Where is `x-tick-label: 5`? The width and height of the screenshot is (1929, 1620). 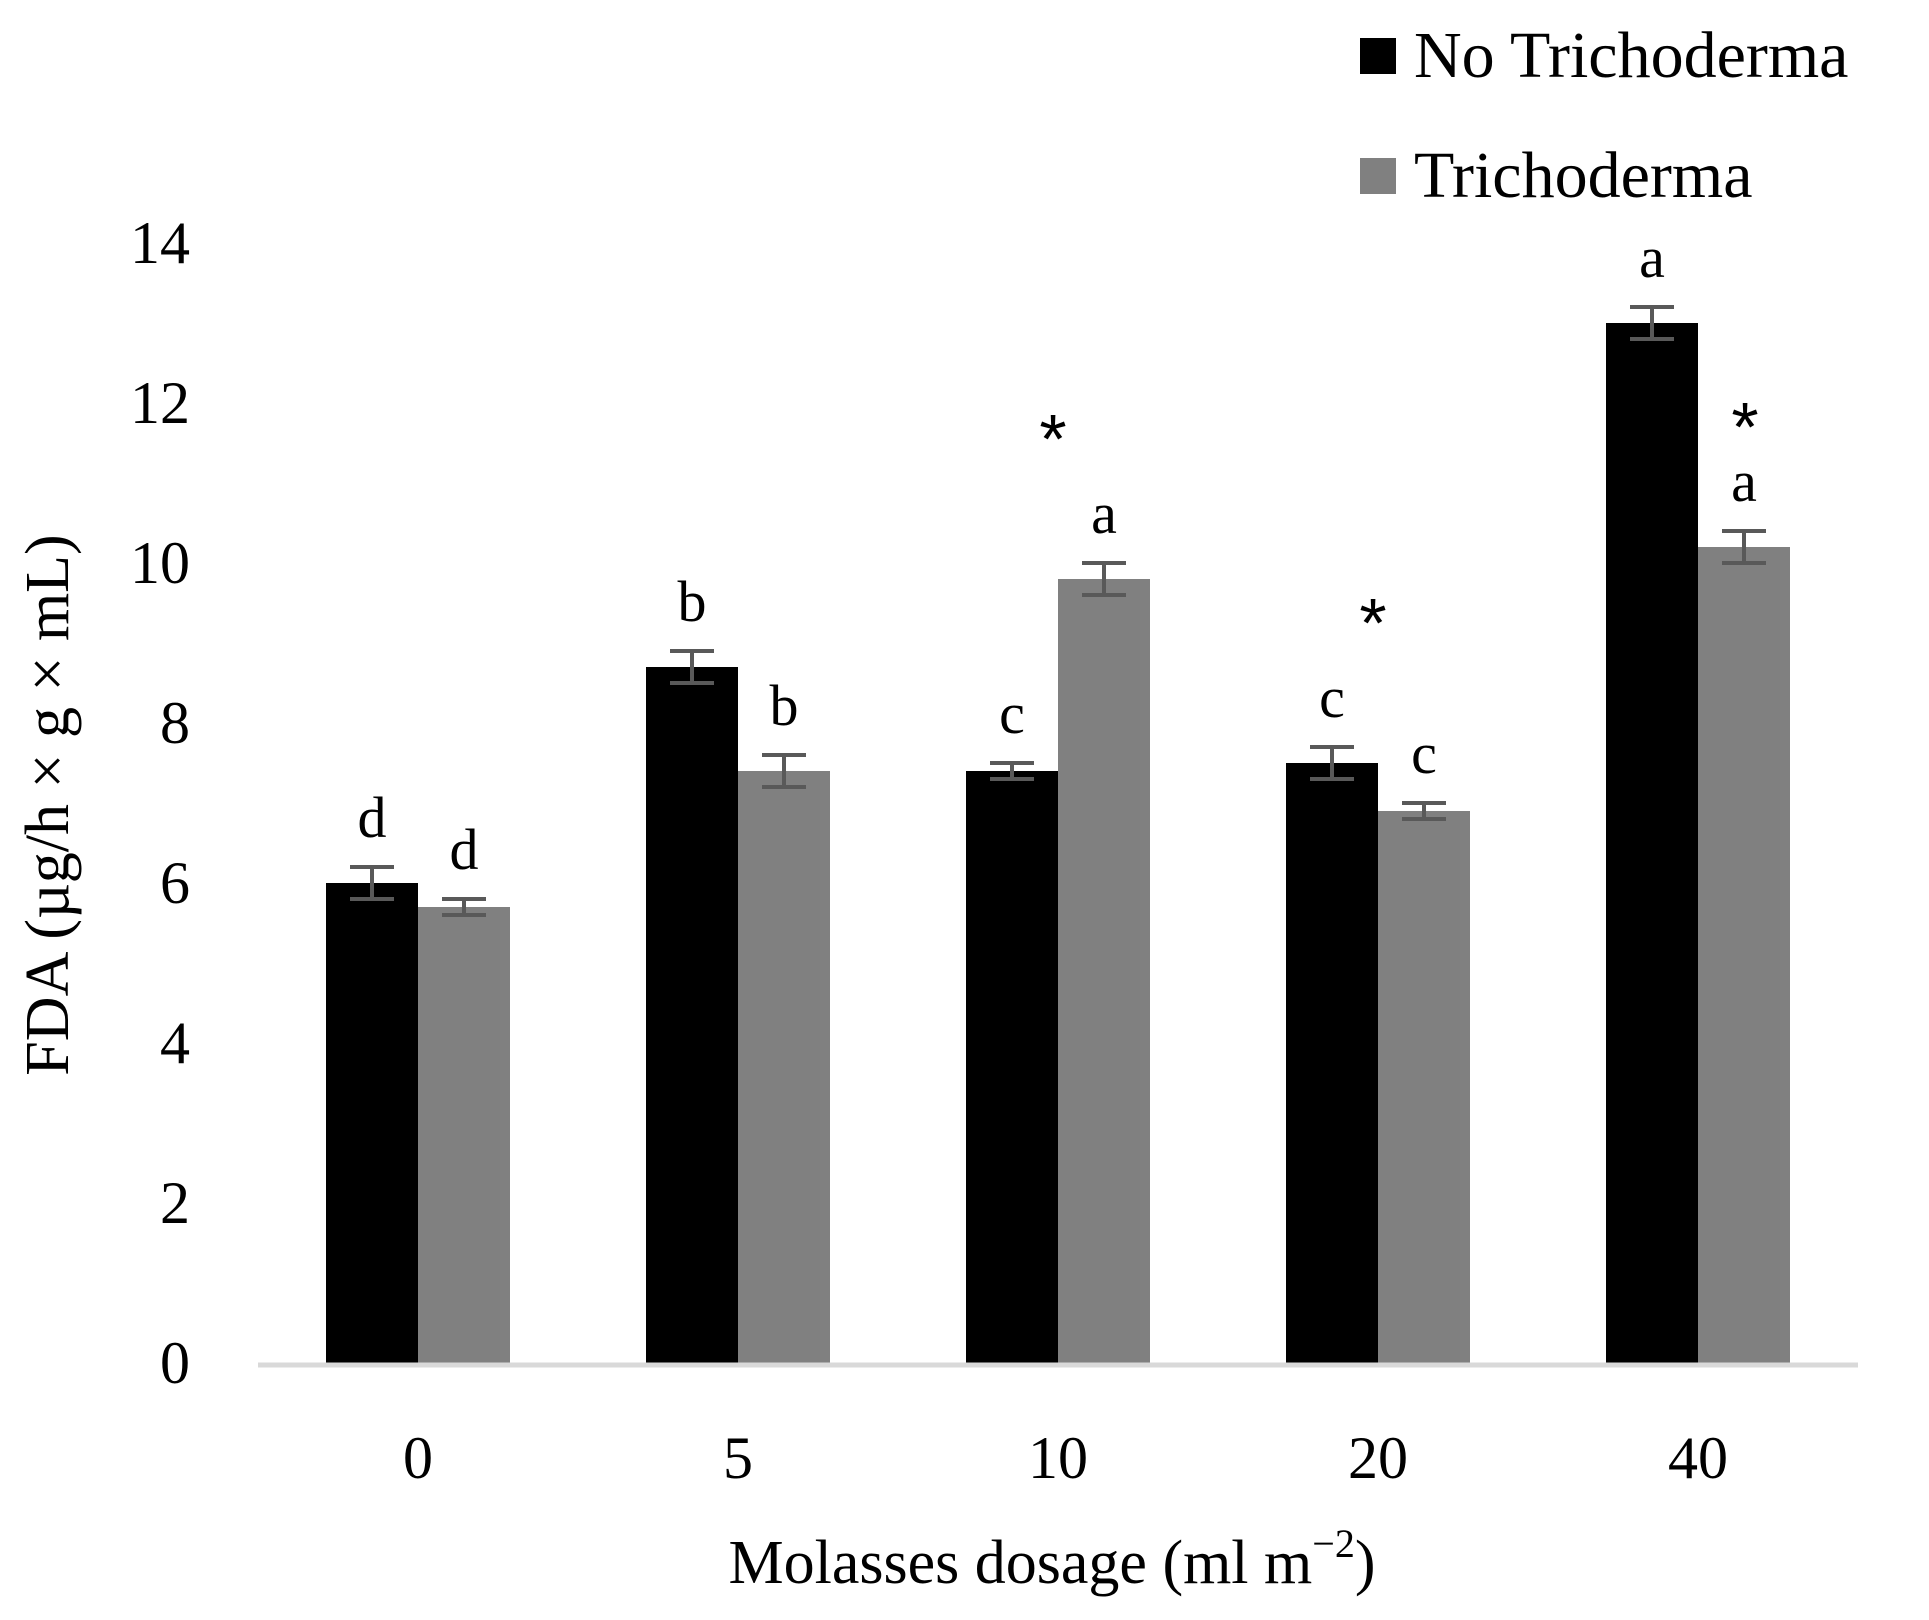
x-tick-label: 5 is located at coordinates (738, 1458).